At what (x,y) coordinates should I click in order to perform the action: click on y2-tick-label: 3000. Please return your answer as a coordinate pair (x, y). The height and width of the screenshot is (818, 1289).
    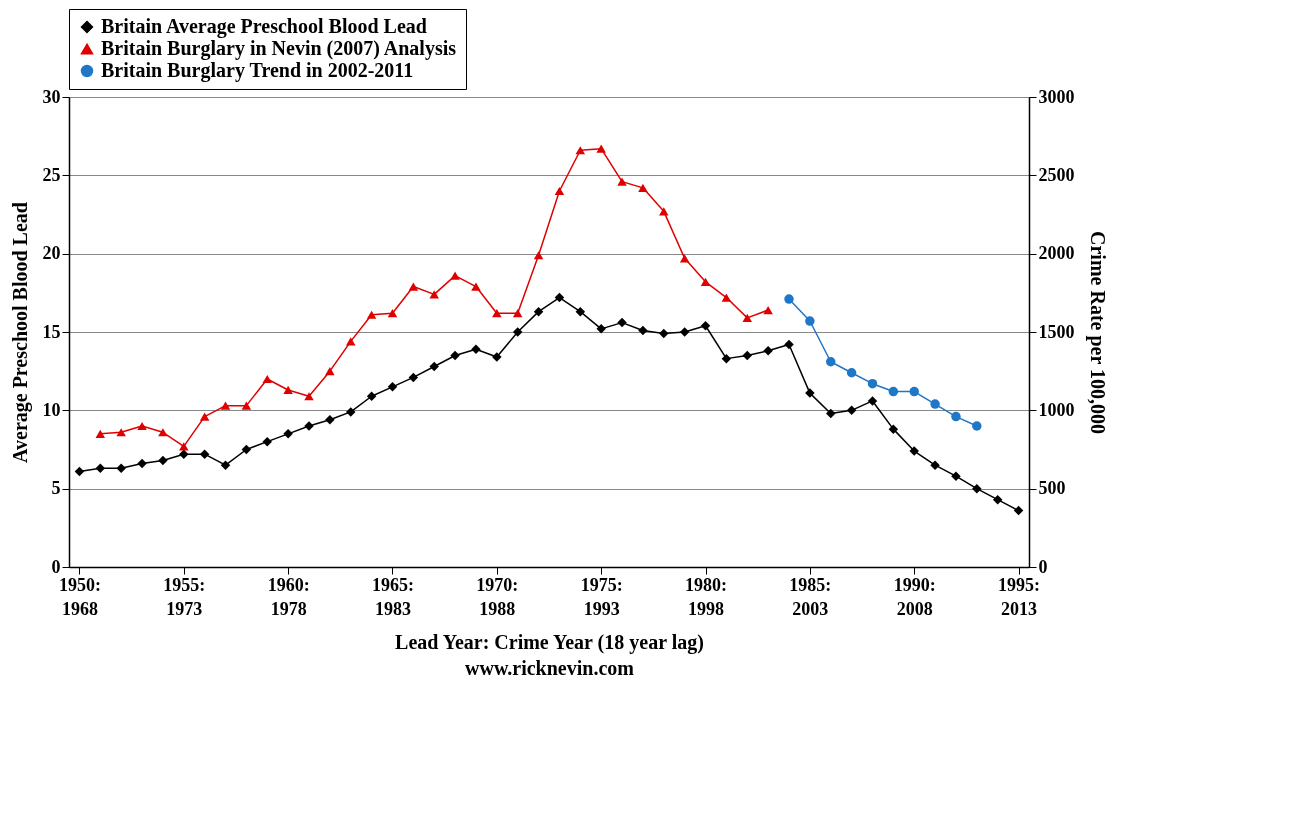
    Looking at the image, I should click on (1056, 96).